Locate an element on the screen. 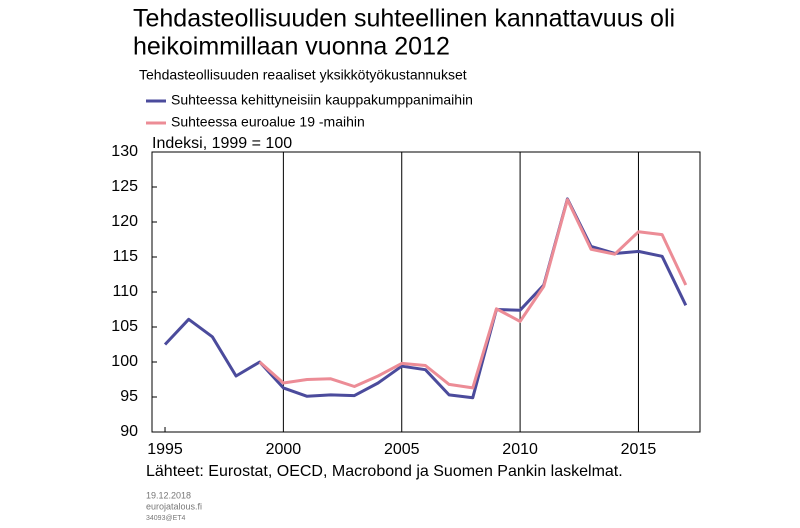 This screenshot has width=800, height=528. footer-text: 34093@ET4 is located at coordinates (166, 518).